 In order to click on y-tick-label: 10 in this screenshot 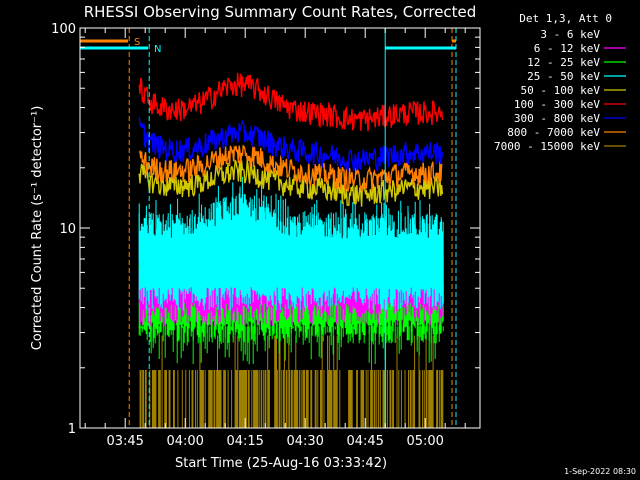, I will do `click(67, 229)`.